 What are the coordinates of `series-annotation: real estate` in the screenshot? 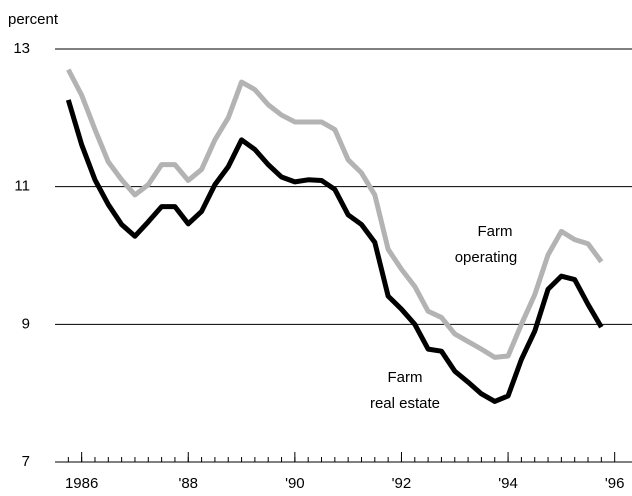 It's located at (405, 403).